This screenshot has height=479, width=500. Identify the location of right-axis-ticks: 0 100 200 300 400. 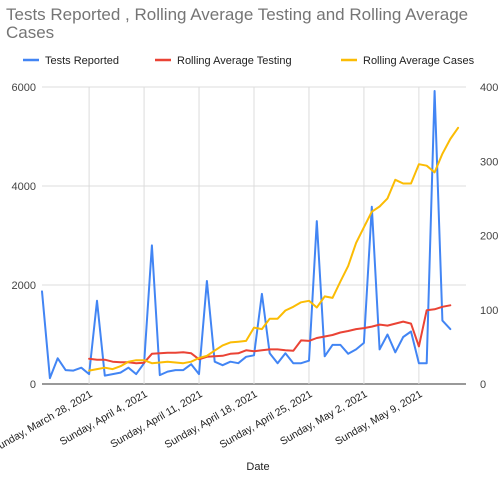
(489, 236).